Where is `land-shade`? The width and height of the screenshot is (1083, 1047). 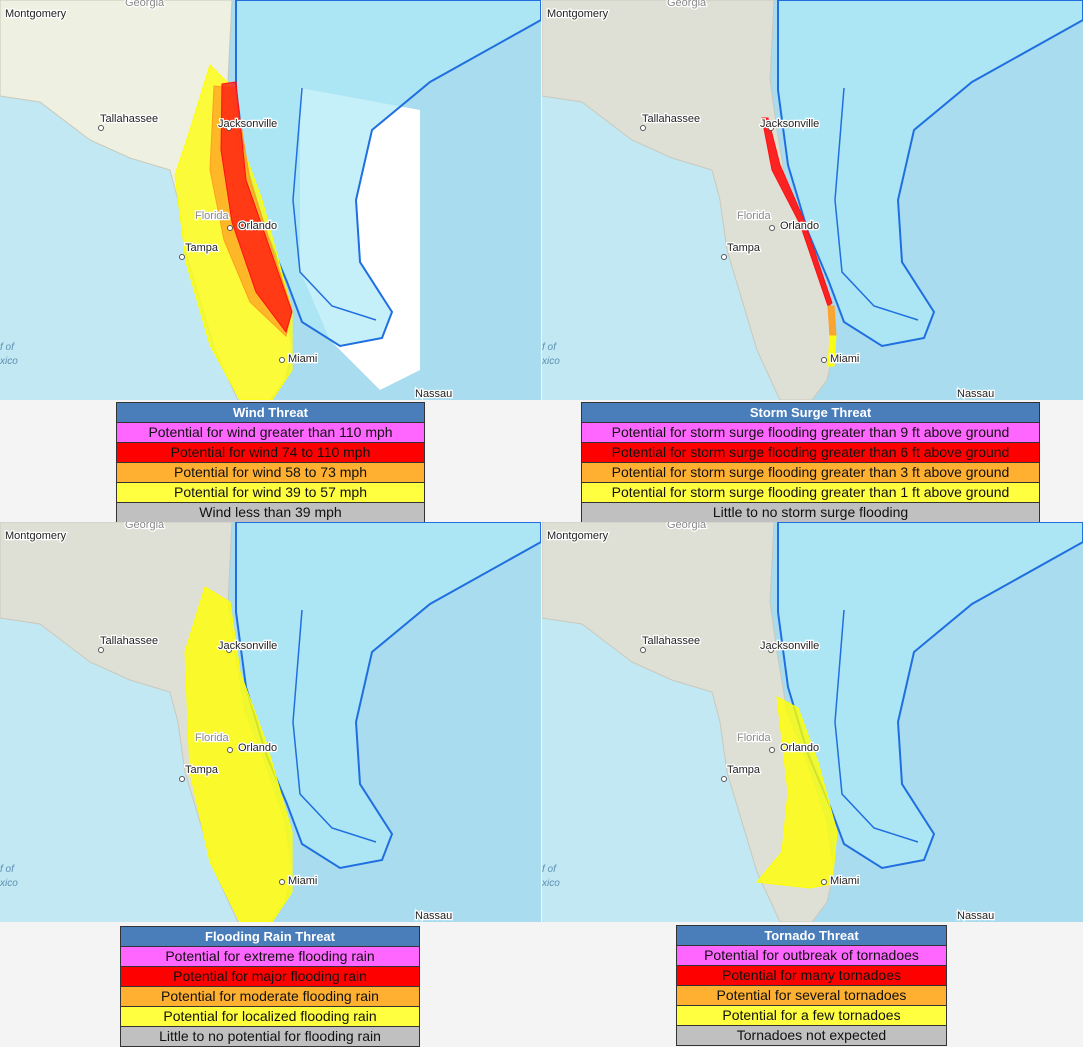
land-shade is located at coordinates (688, 200).